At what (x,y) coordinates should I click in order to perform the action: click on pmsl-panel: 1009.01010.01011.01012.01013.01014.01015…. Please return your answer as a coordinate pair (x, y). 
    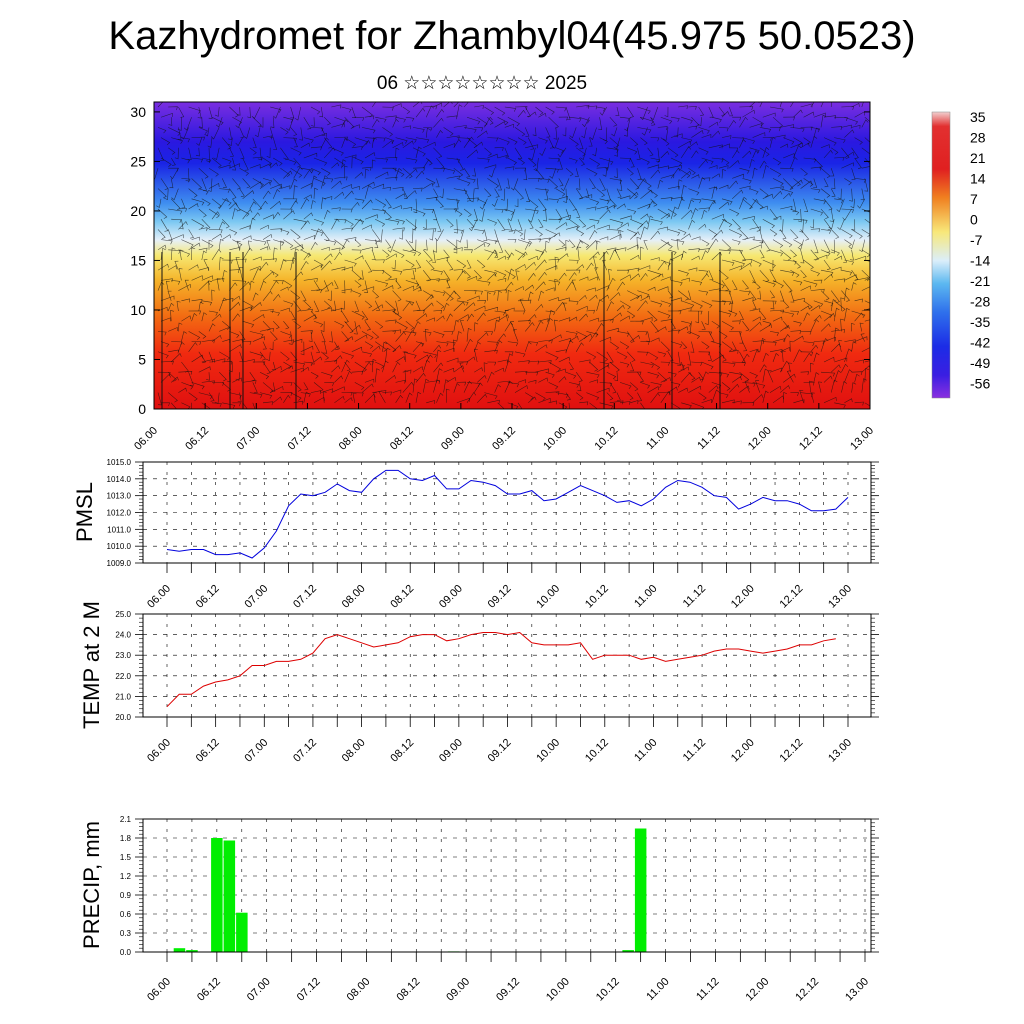
    Looking at the image, I should click on (475, 534).